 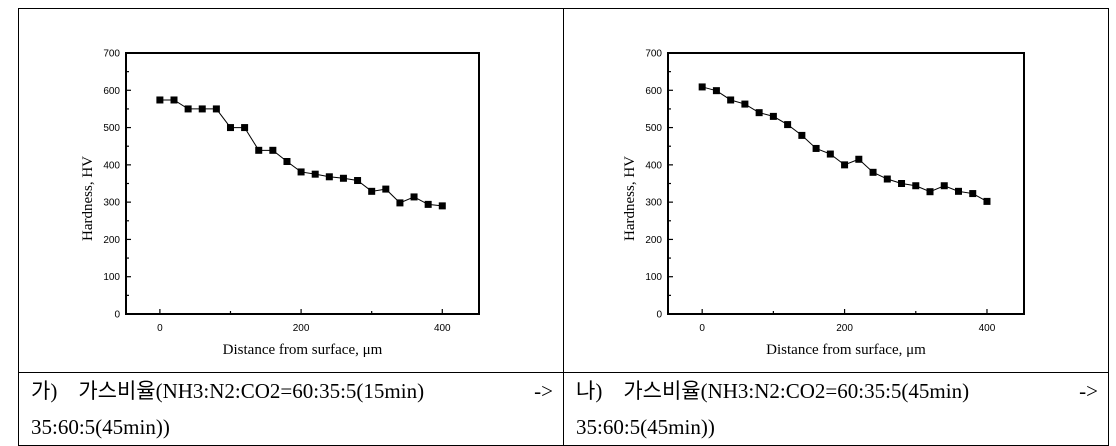 What do you see at coordinates (301, 153) in the screenshot?
I see `series-line` at bounding box center [301, 153].